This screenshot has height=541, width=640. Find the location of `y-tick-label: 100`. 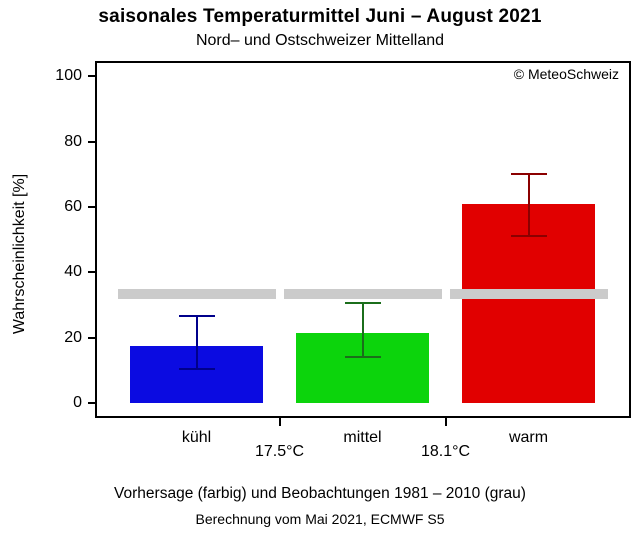

y-tick-label: 100 is located at coordinates (68, 76).